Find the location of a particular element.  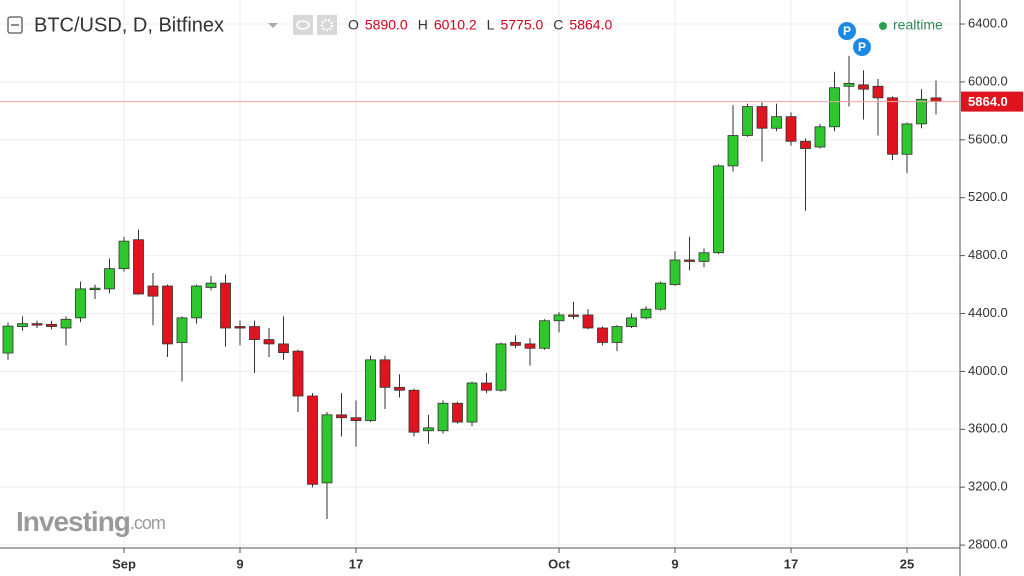

y-tick-label: 3600.0 is located at coordinates (988, 428).